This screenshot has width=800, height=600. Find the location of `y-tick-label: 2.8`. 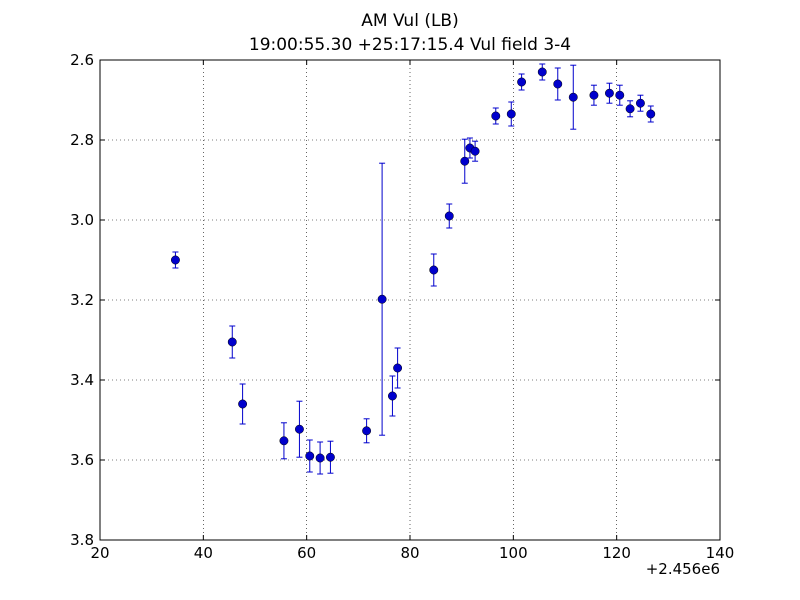

y-tick-label: 2.8 is located at coordinates (82, 140).